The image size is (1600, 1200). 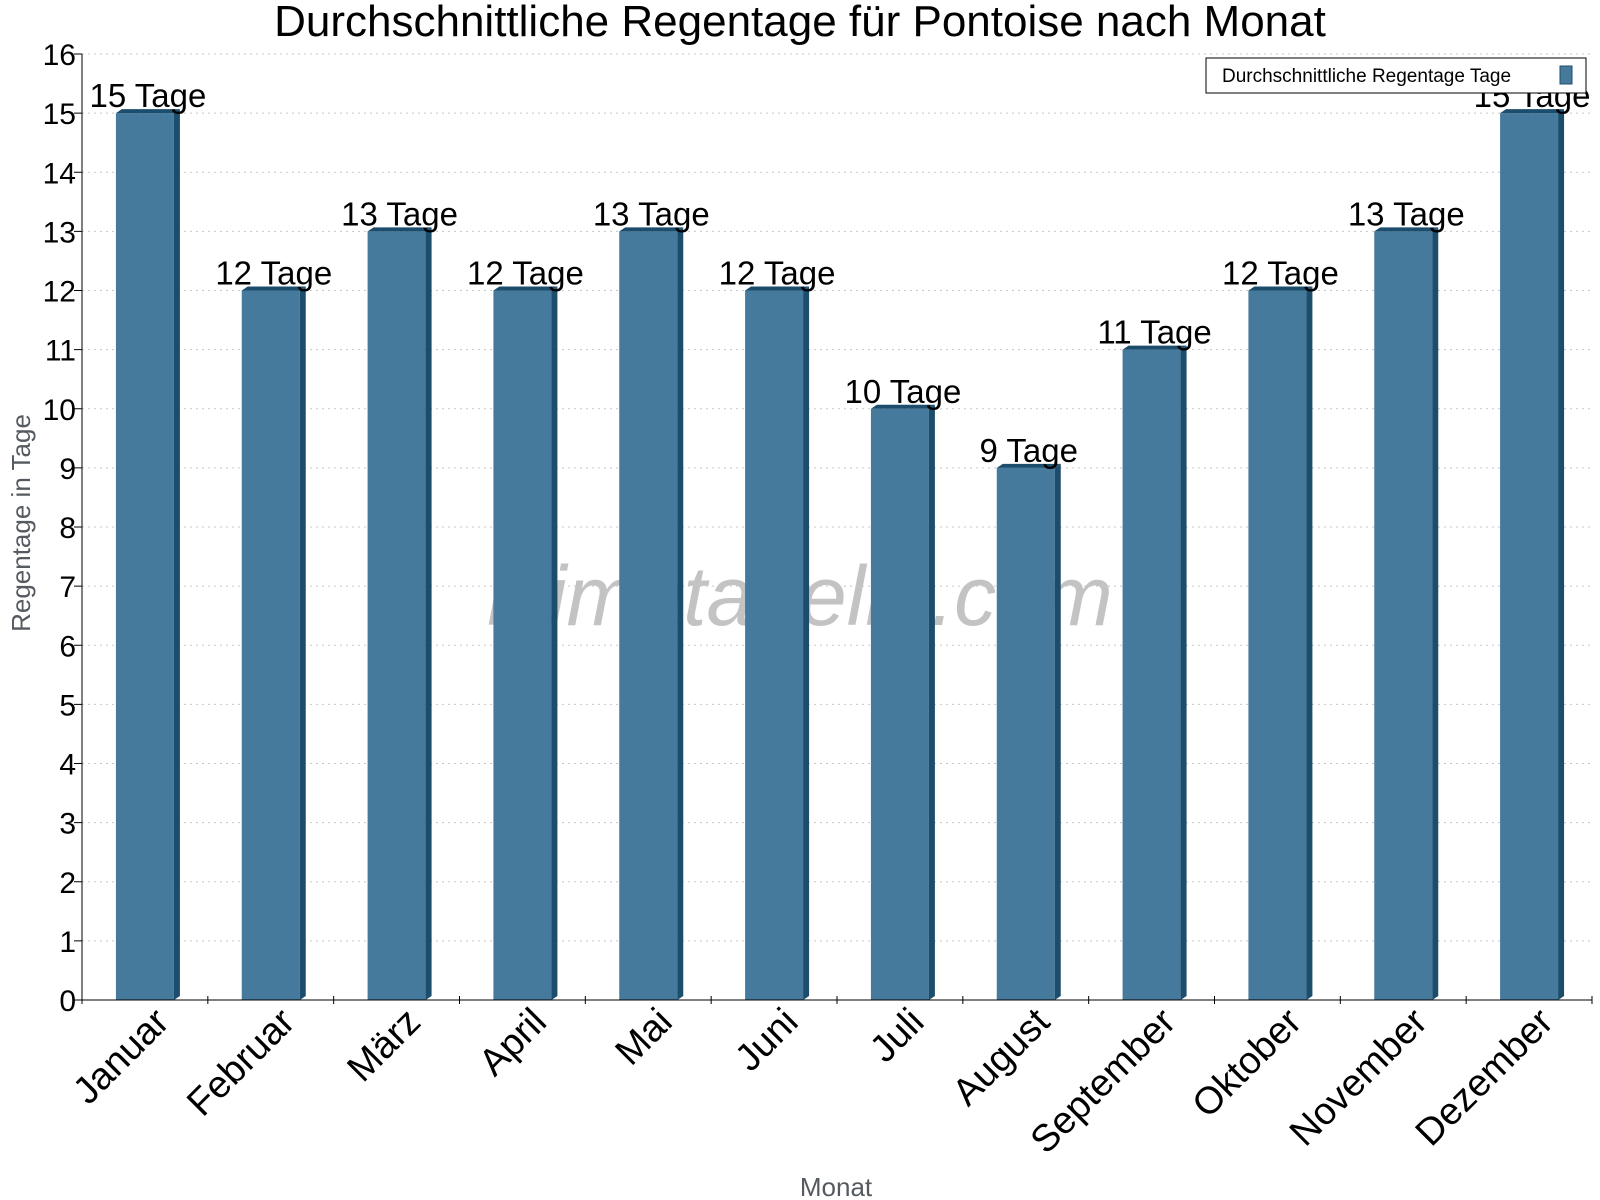 I want to click on y-tick-label: 9, so click(x=67, y=469).